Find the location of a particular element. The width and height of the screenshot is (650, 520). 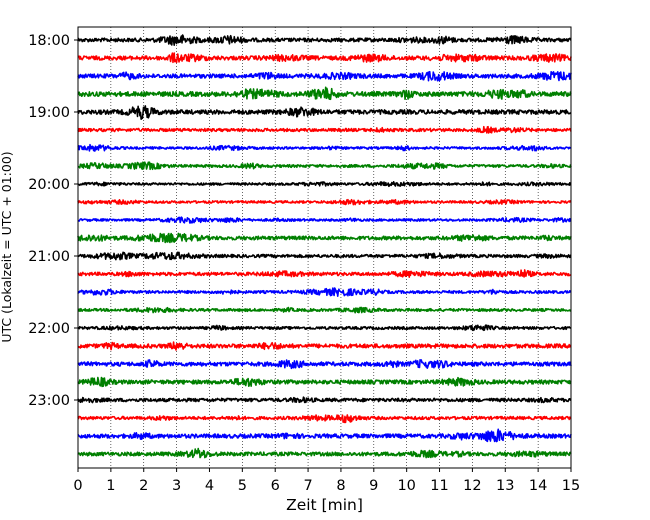

x-tick-label: 8 is located at coordinates (340, 486).